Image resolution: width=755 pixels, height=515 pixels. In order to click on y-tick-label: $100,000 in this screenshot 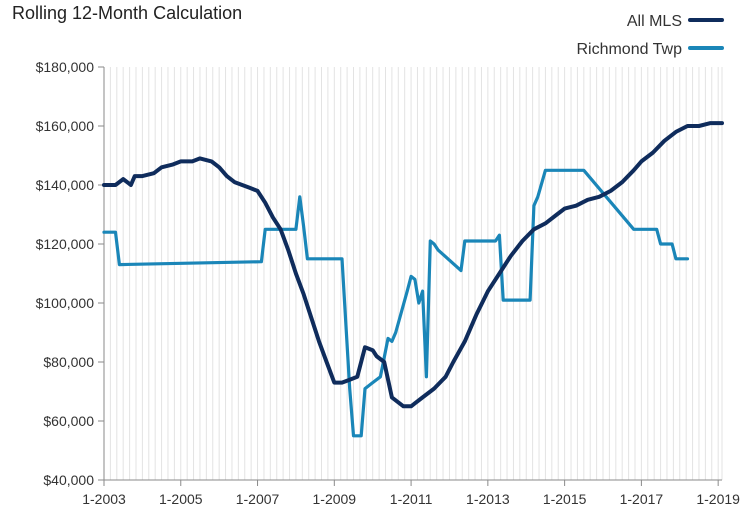, I will do `click(65, 303)`.